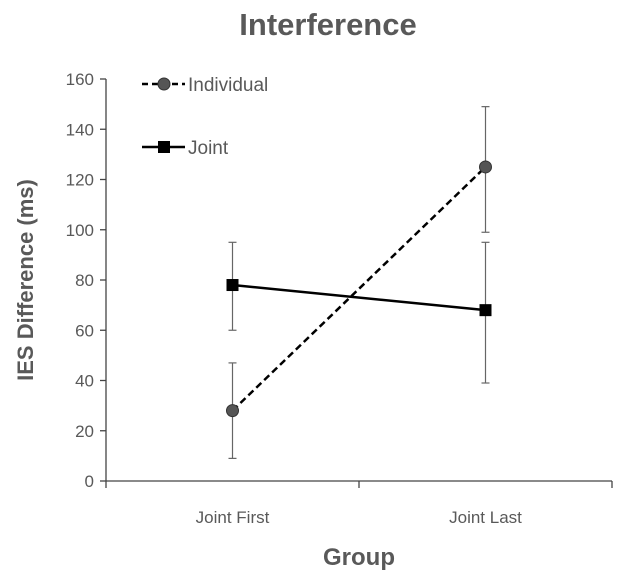 This screenshot has height=578, width=618. Describe the element at coordinates (359, 297) in the screenshot. I see `joint-line` at that location.